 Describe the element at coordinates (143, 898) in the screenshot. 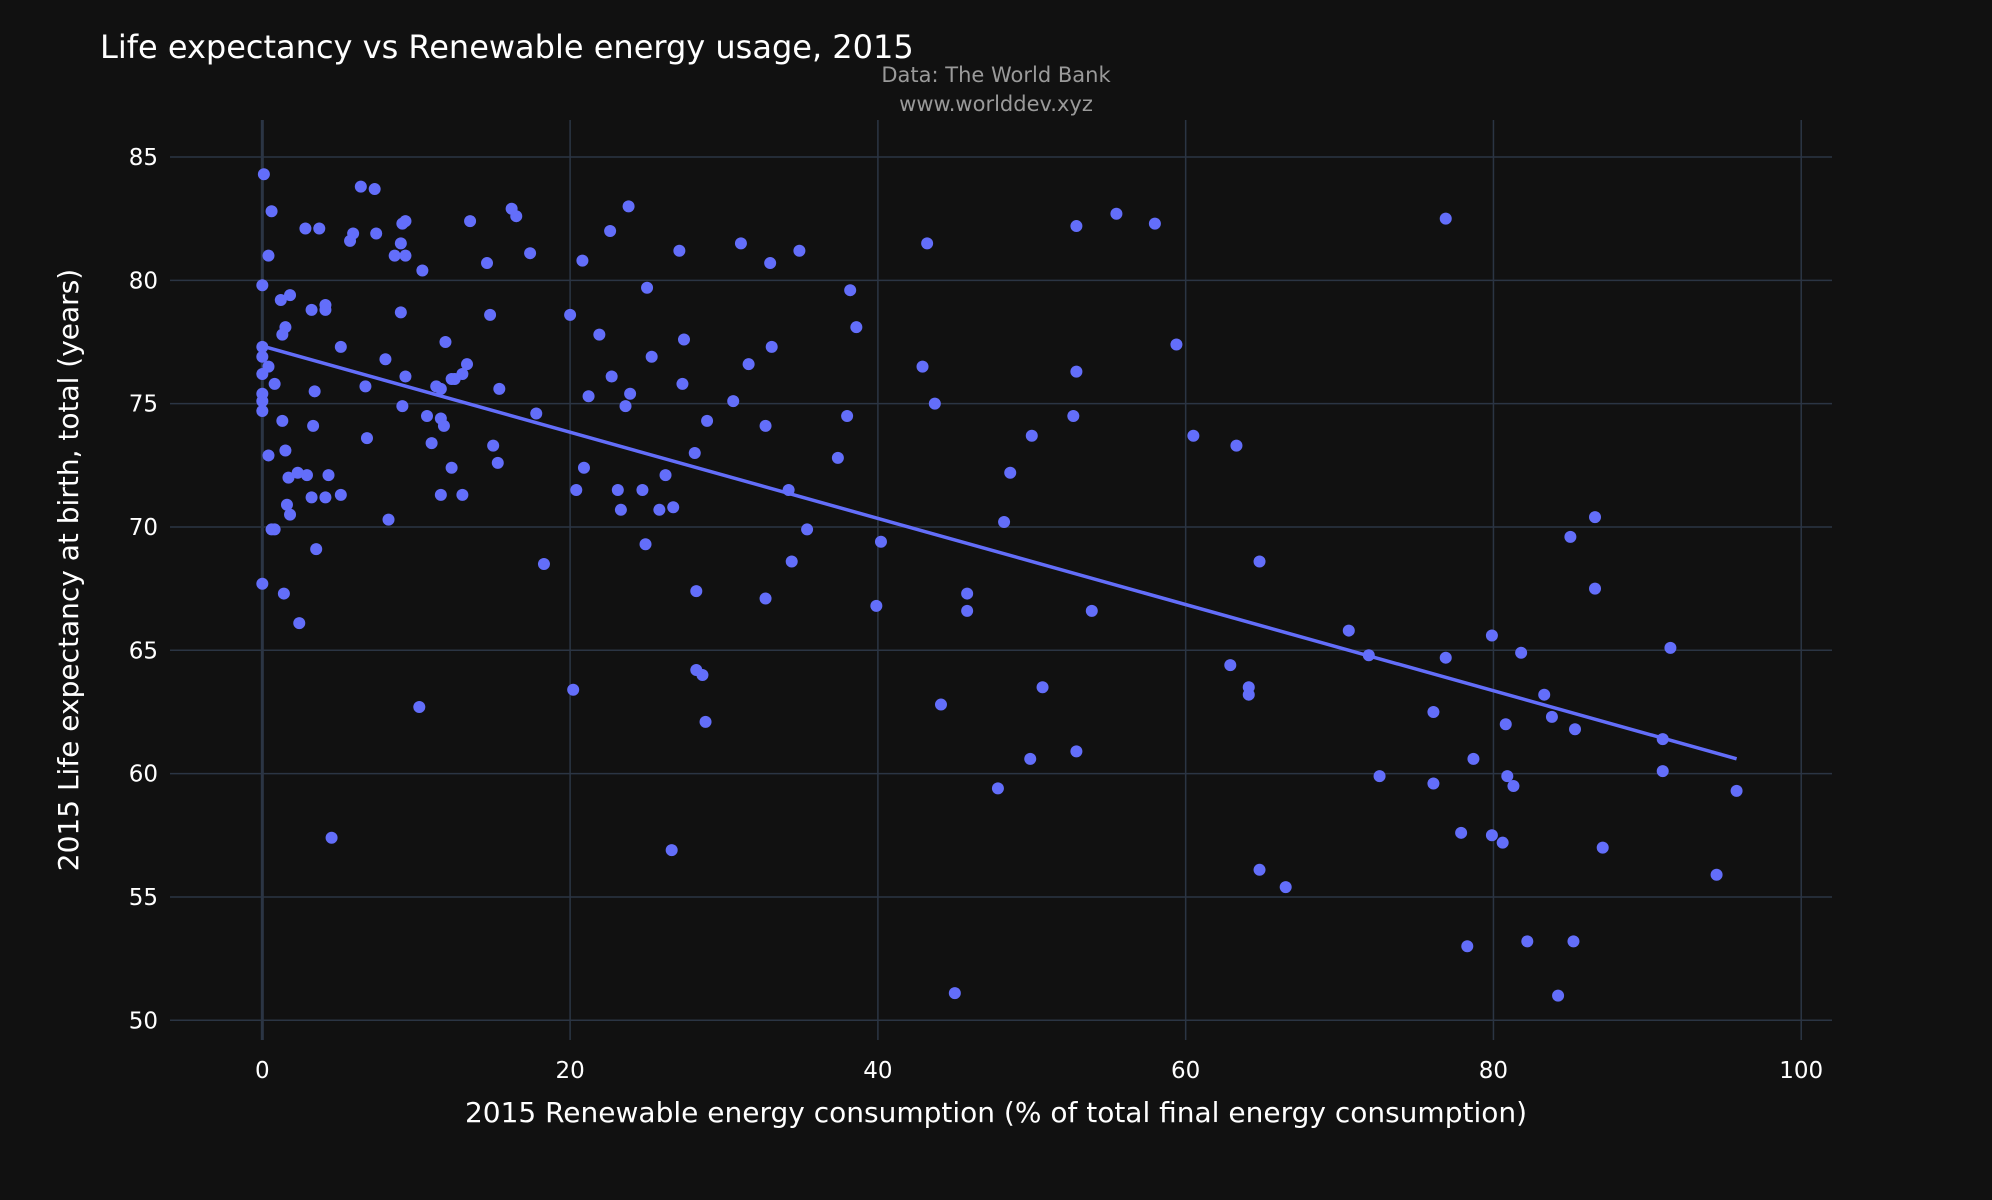

I see `y-tick-label: 55` at that location.